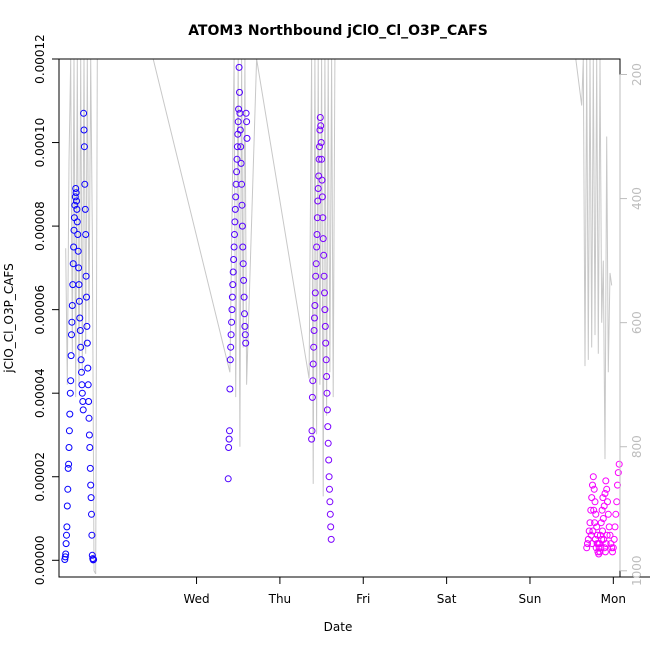  What do you see at coordinates (280, 599) in the screenshot?
I see `x-tick-label: Thu` at bounding box center [280, 599].